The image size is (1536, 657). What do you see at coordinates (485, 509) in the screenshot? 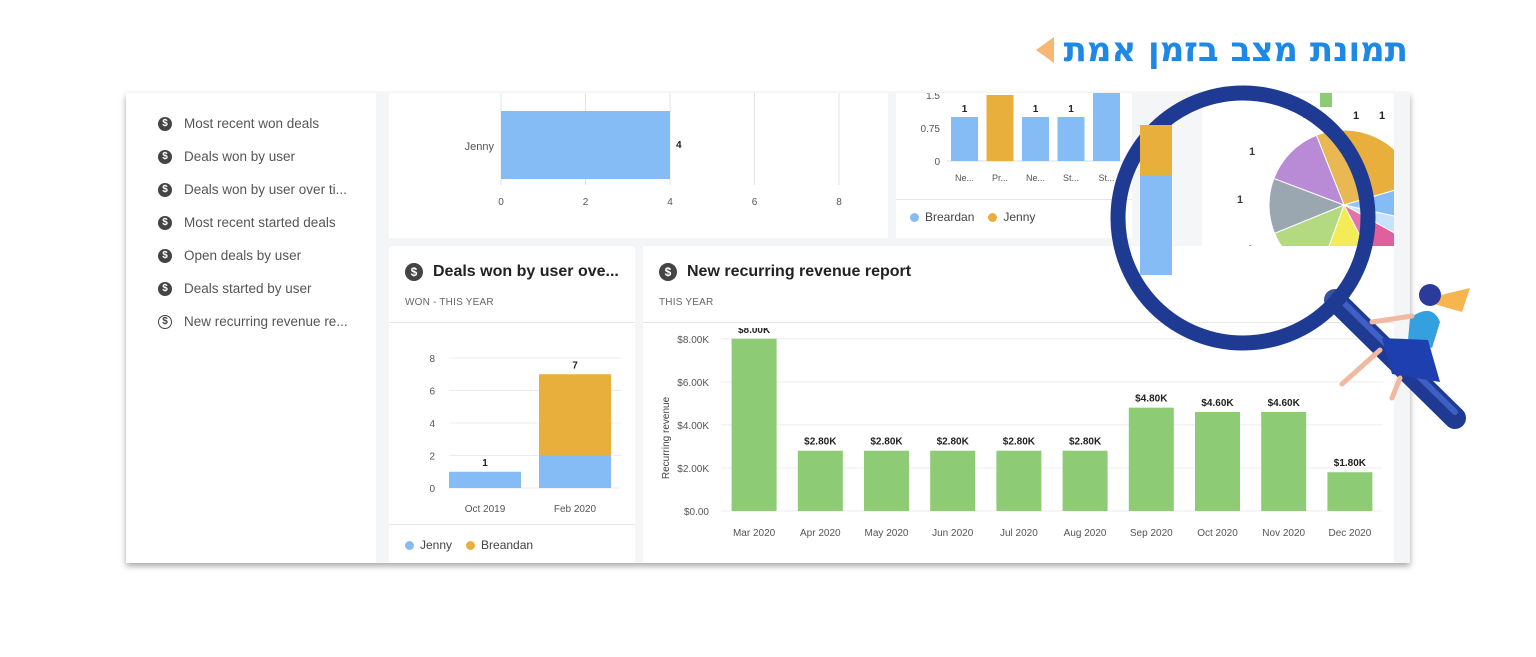
I see `x-tick-label: Oct 2019` at bounding box center [485, 509].